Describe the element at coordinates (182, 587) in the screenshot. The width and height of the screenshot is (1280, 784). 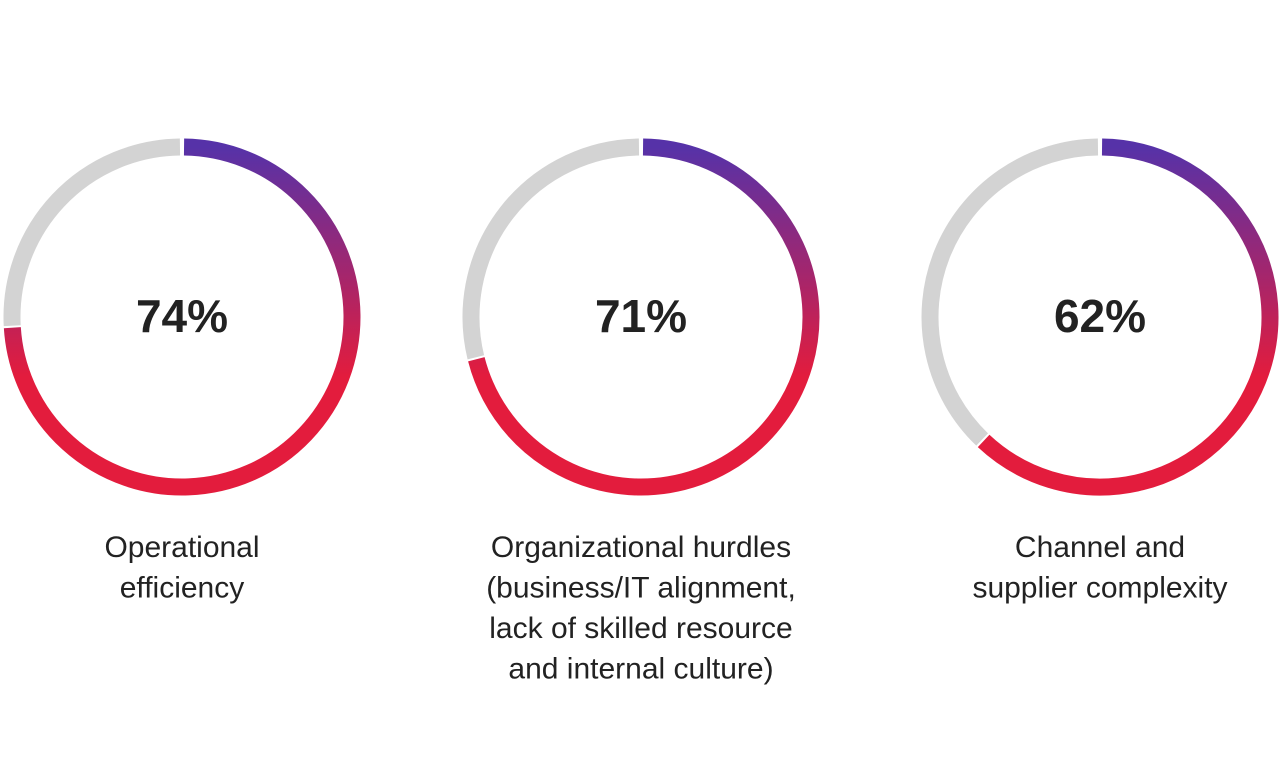
I see `caption-line: efficiency` at that location.